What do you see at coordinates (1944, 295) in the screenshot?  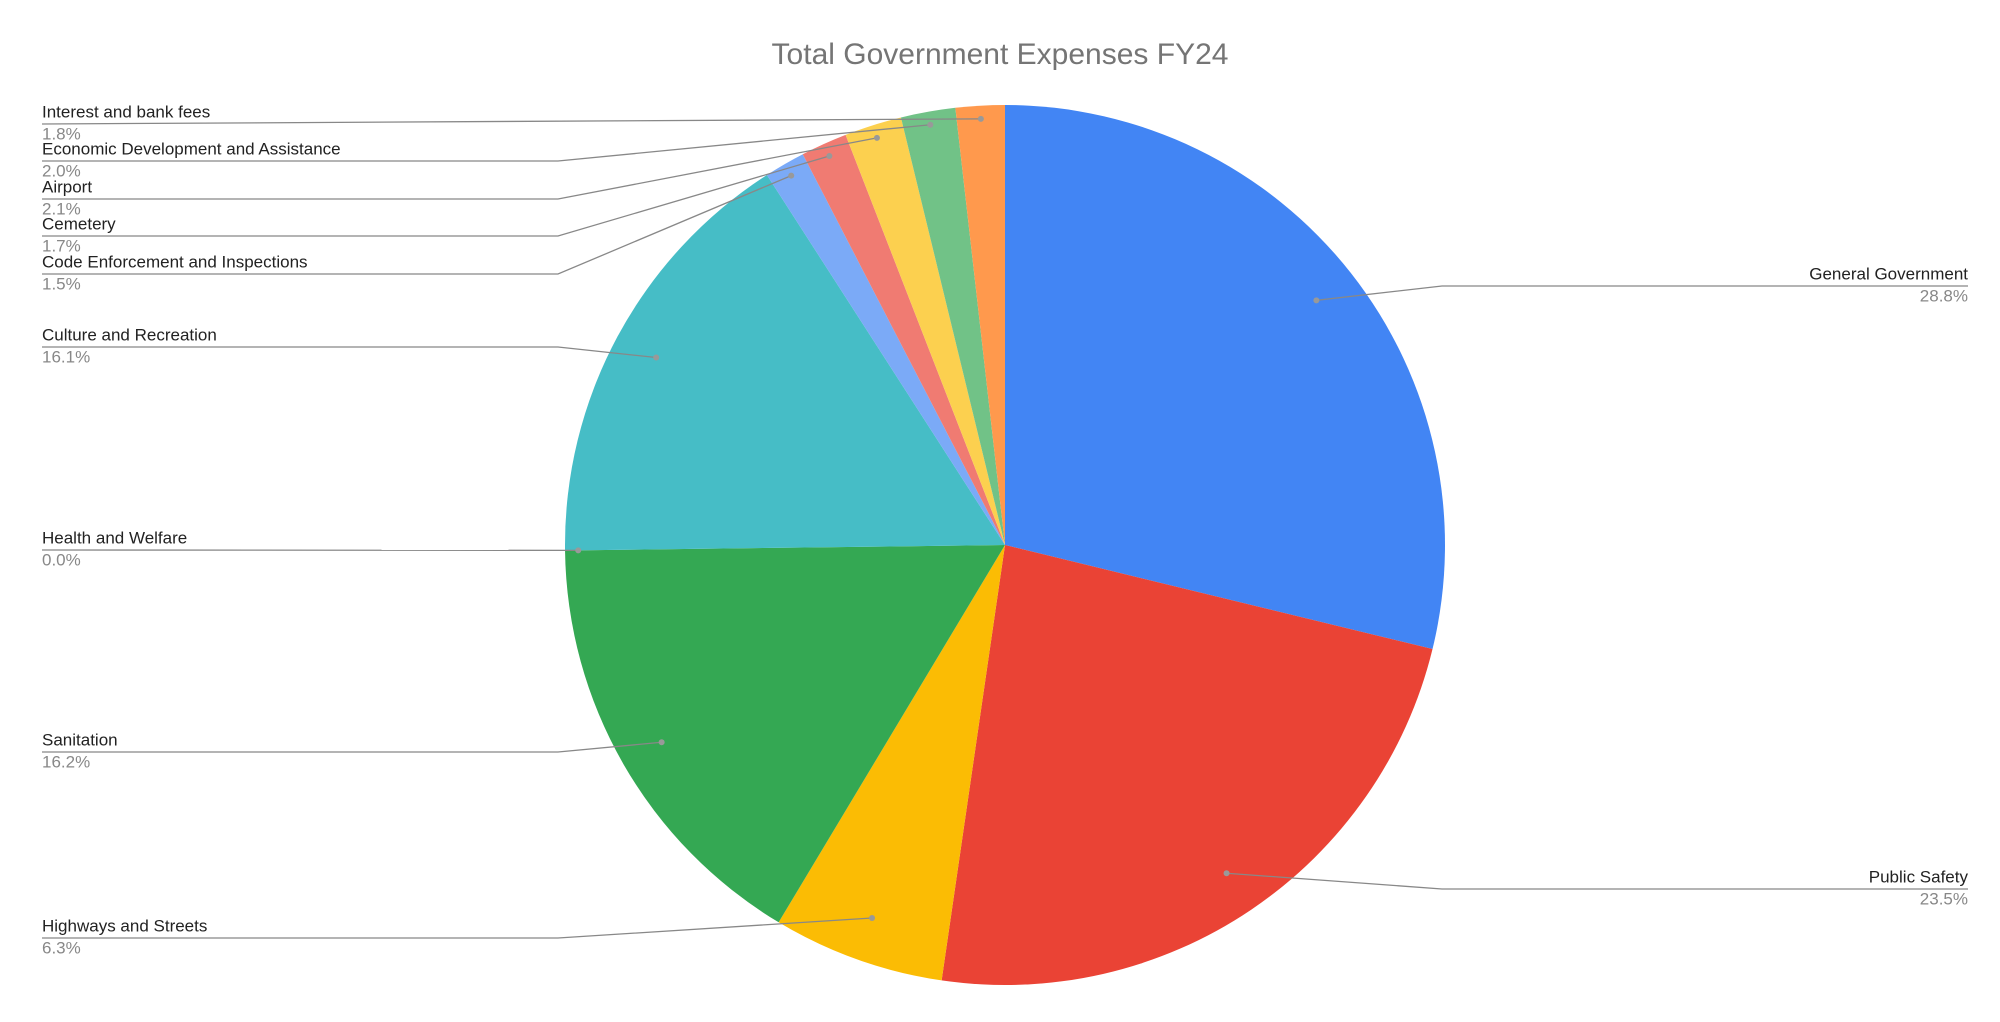 I see `slice-value-label: 28.8%` at bounding box center [1944, 295].